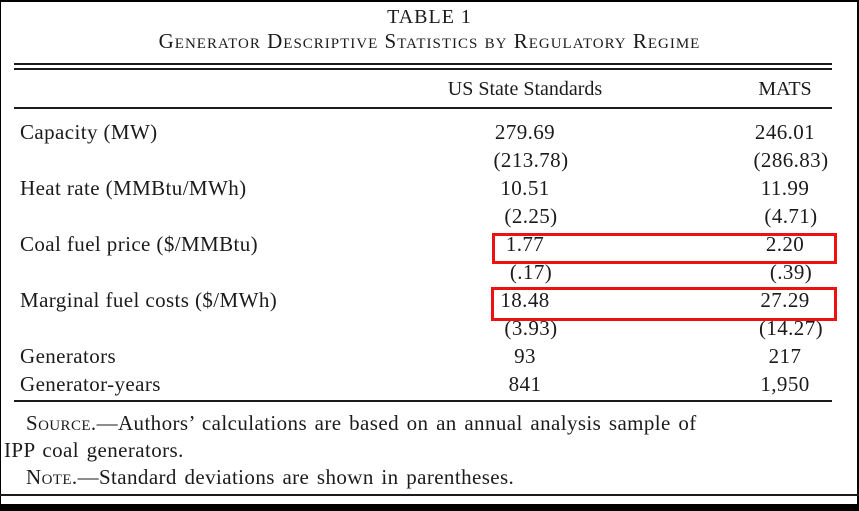  Describe the element at coordinates (664, 248) in the screenshot. I see `highlight-box-coal-fuel-price` at that location.